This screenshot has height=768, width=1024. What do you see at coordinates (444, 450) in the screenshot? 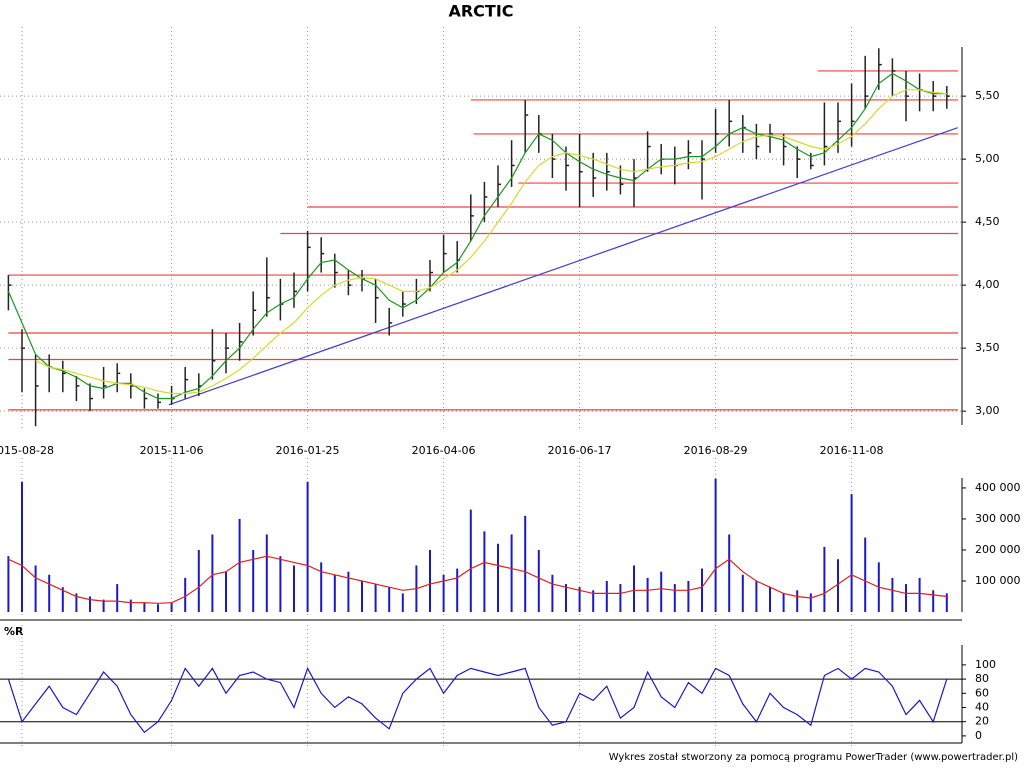
I see `x-tick-label: 2016-04-06` at bounding box center [444, 450].